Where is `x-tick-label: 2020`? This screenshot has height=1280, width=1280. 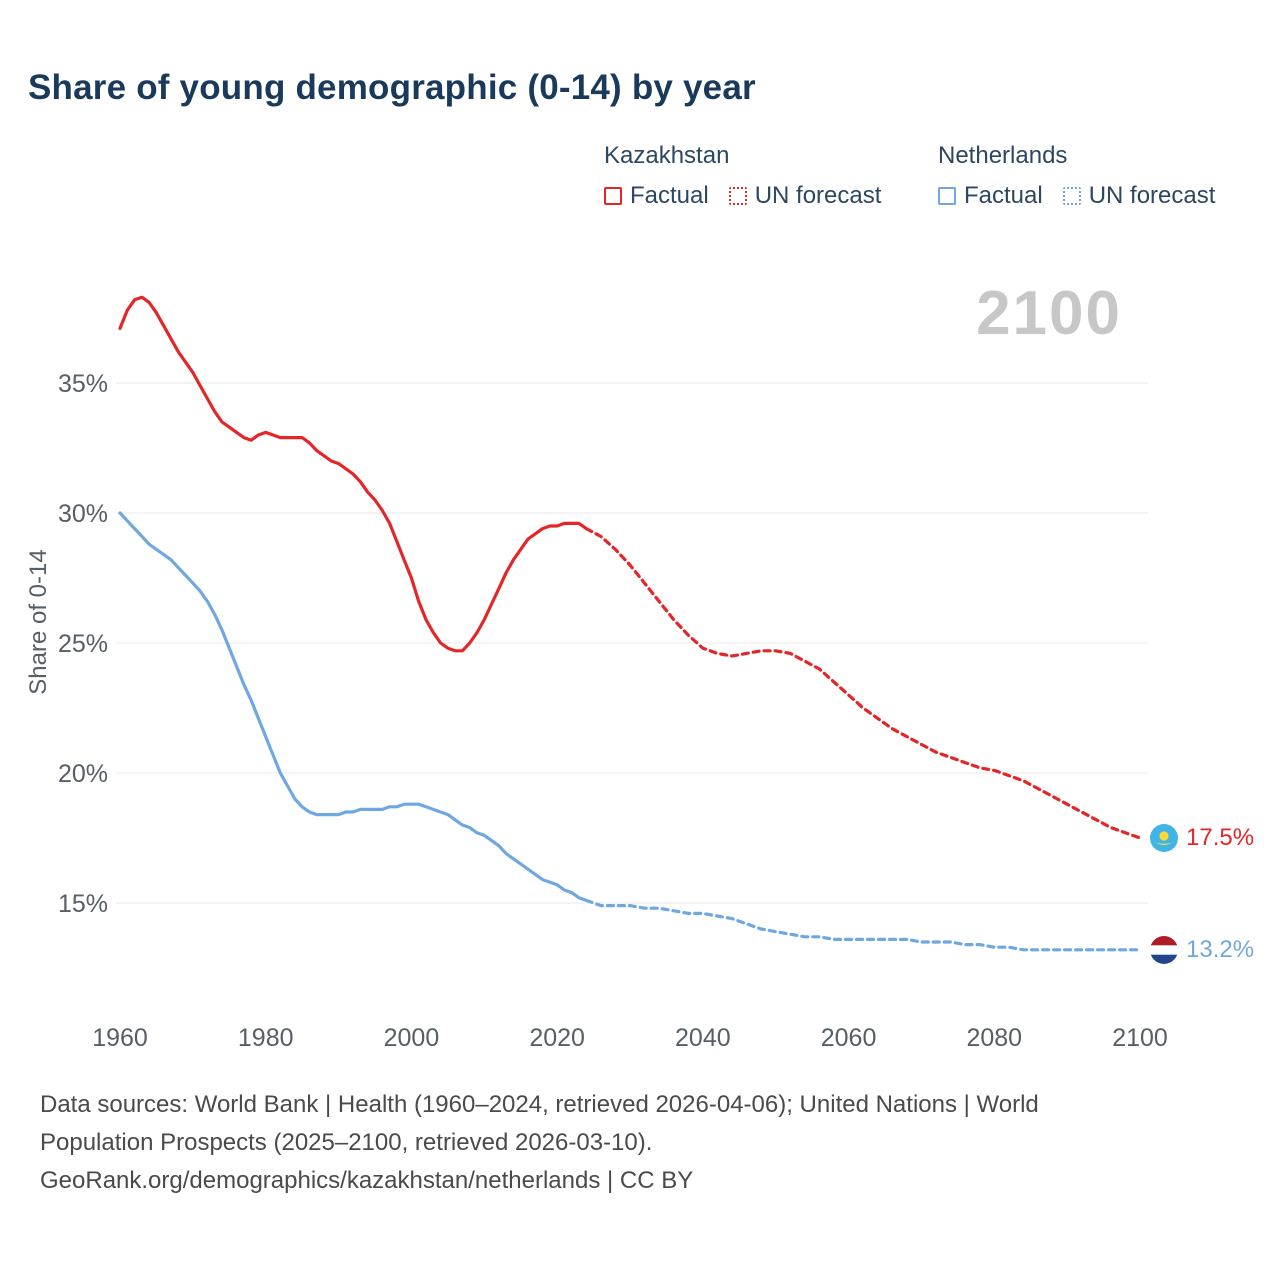 x-tick-label: 2020 is located at coordinates (557, 1038).